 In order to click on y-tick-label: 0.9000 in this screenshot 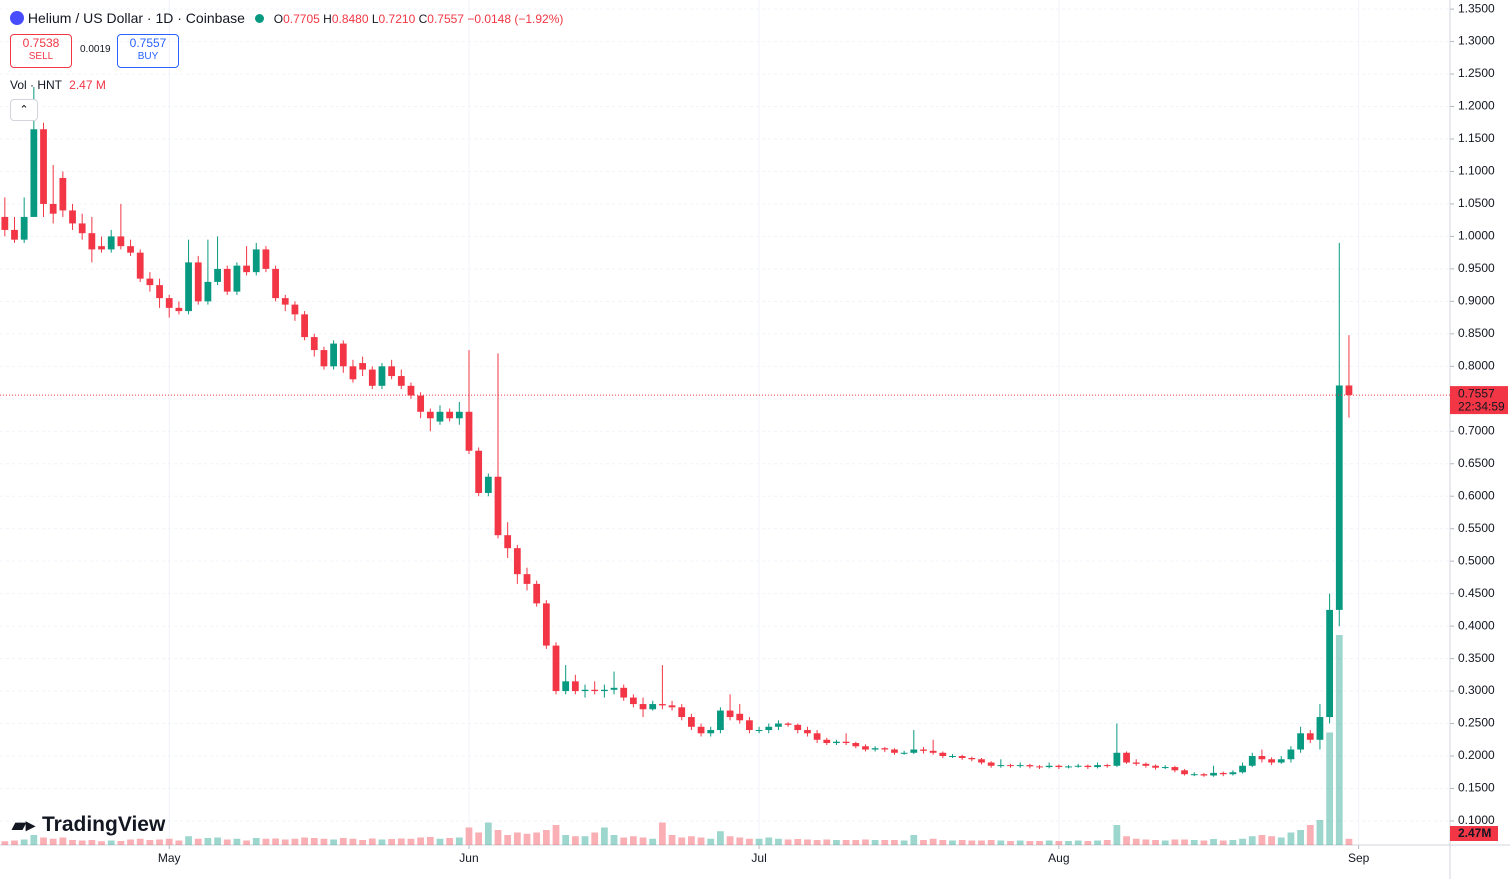, I will do `click(1476, 301)`.